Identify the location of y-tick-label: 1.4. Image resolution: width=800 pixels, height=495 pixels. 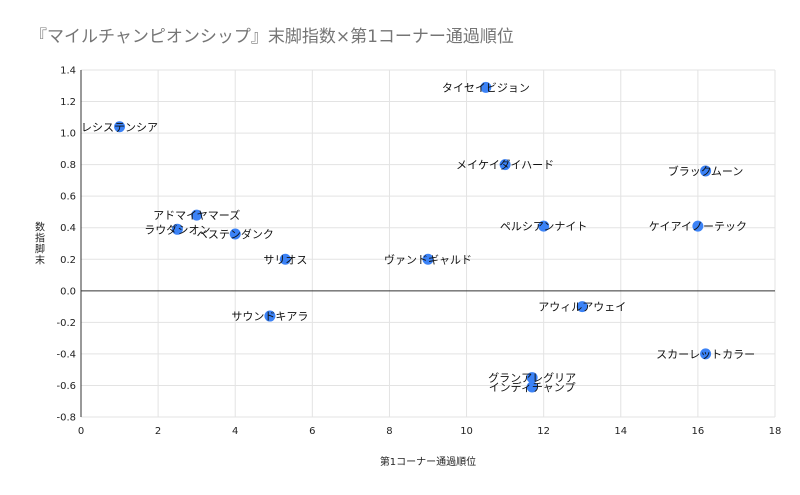
(68, 71).